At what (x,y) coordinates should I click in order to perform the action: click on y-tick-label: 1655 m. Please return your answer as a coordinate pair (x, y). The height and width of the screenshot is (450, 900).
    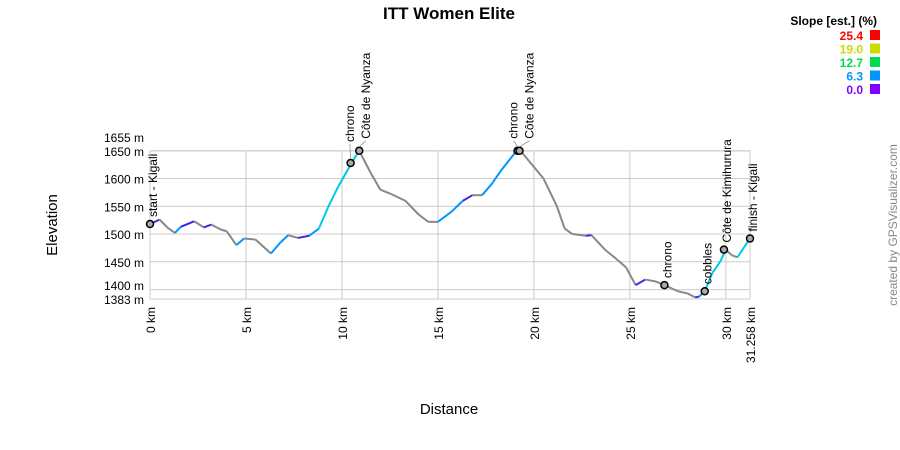
    Looking at the image, I should click on (124, 138).